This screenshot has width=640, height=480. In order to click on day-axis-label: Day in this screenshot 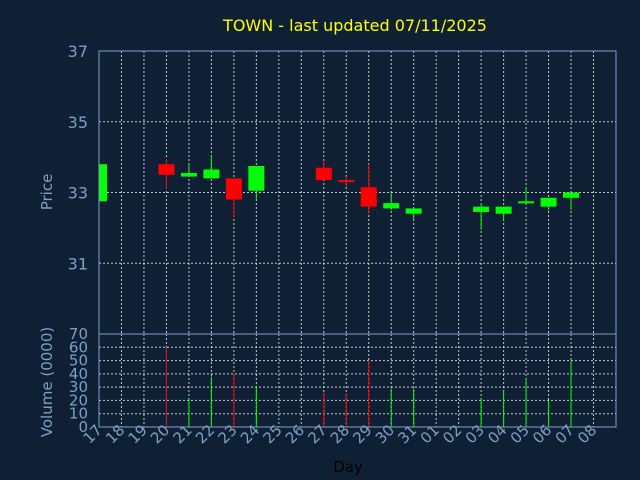, I will do `click(348, 467)`.